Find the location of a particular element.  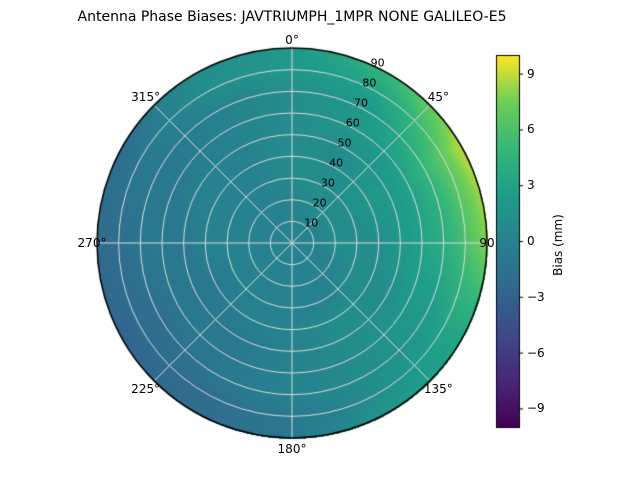

theta-tick-label: 135° is located at coordinates (438, 389).